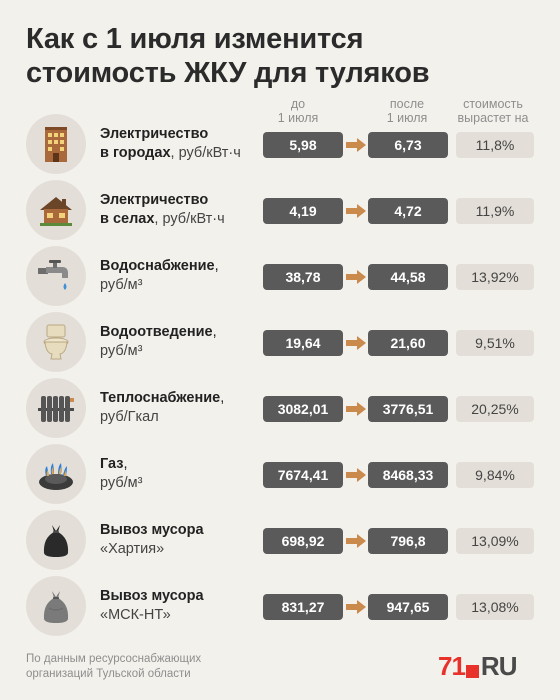 This screenshot has width=560, height=700. What do you see at coordinates (228, 73) in the screenshot?
I see `title-line-2: стоимость ЖКУ для туляков` at bounding box center [228, 73].